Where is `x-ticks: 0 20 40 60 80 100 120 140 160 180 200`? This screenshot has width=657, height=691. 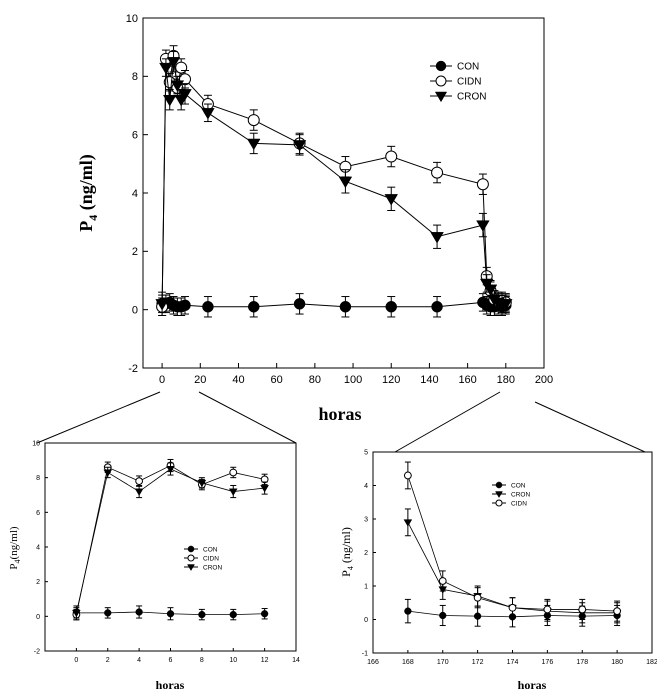 x-ticks: 0 20 40 60 80 100 120 140 160 180 200 is located at coordinates (356, 374).